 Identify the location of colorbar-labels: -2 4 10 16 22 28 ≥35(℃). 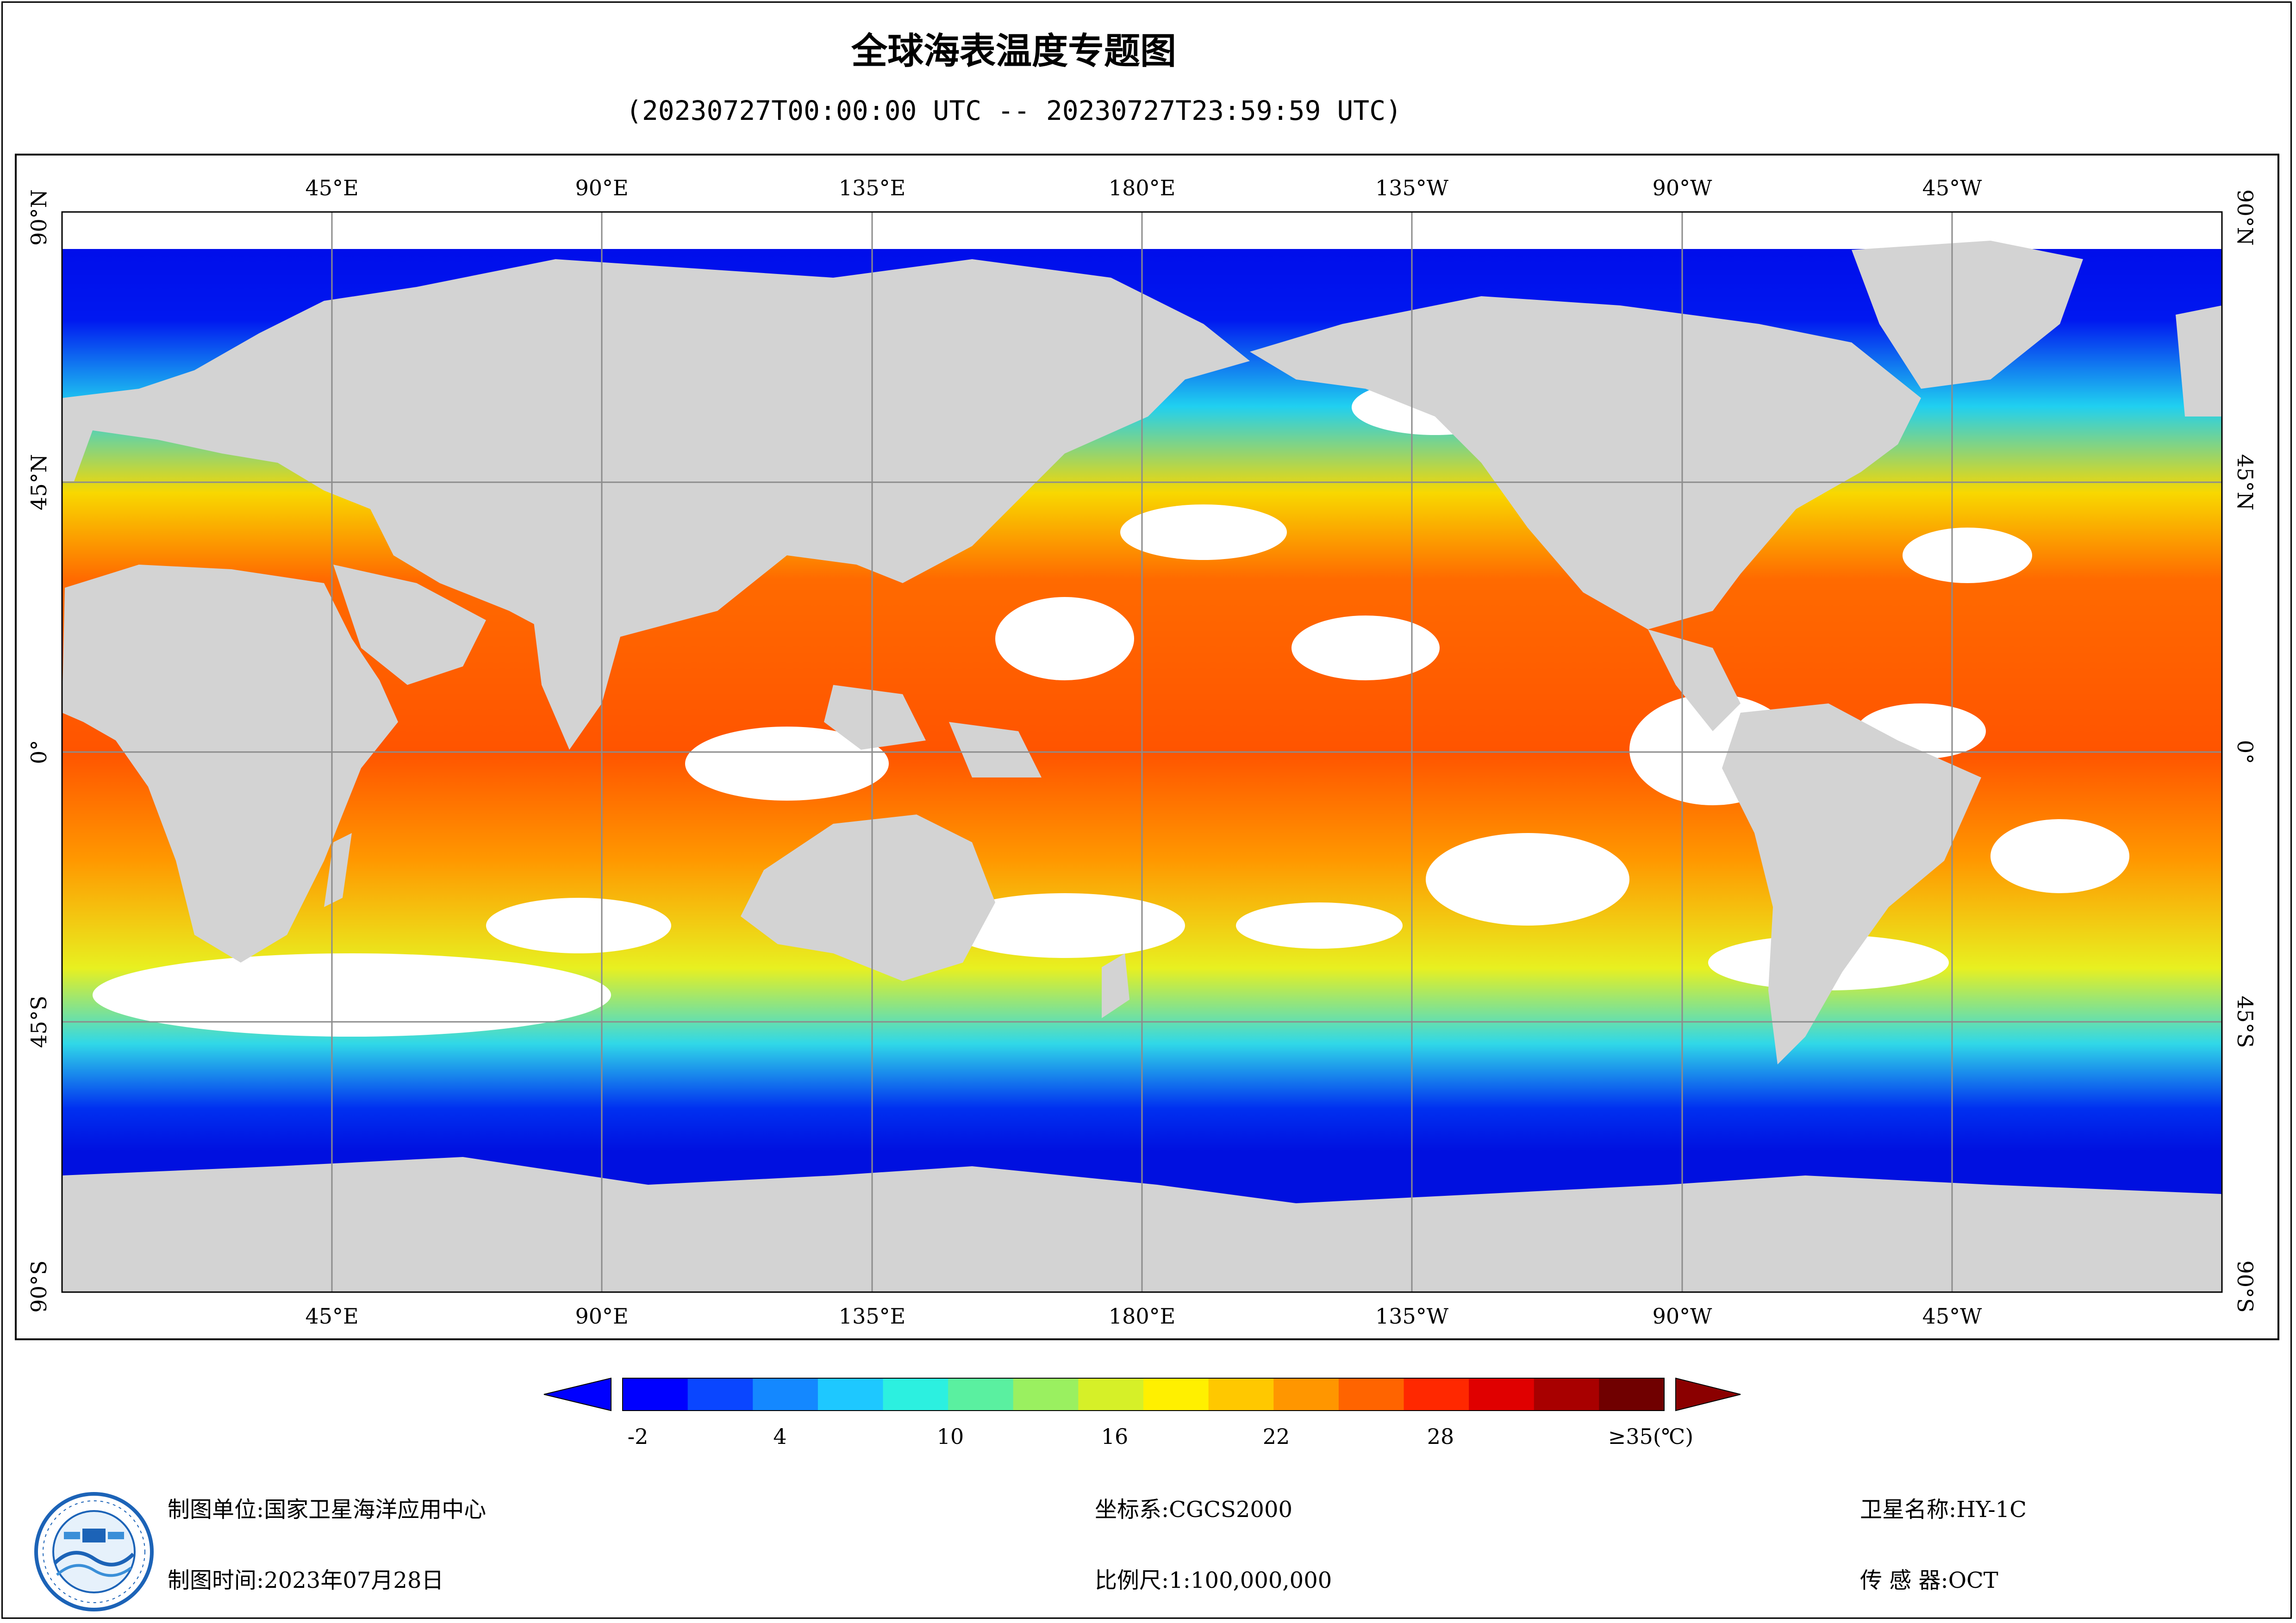
(1161, 1436).